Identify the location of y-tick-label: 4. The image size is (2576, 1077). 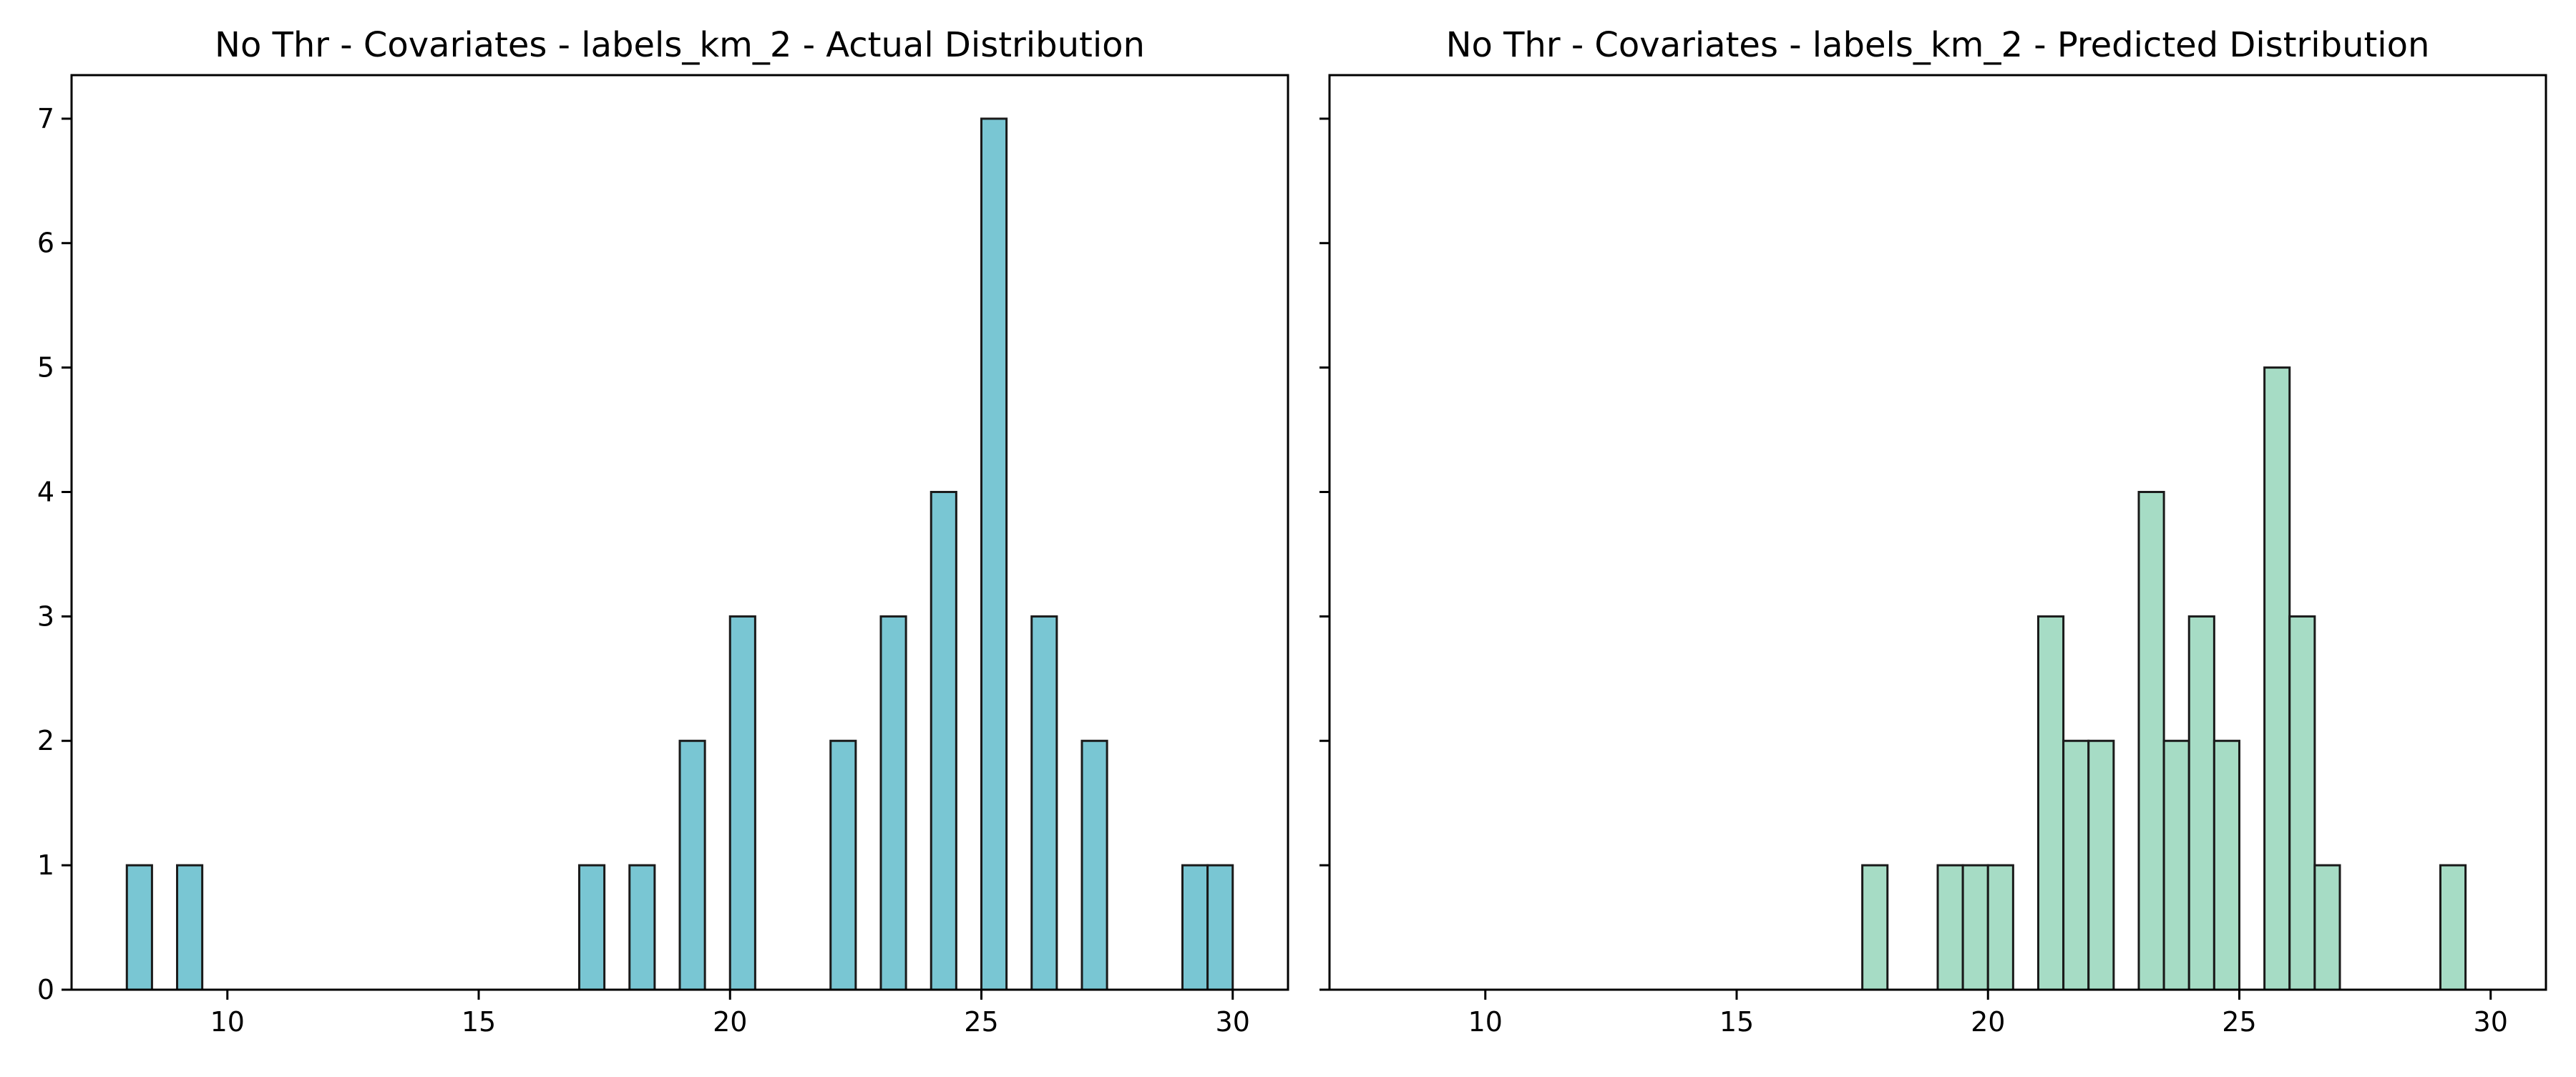
(45, 491).